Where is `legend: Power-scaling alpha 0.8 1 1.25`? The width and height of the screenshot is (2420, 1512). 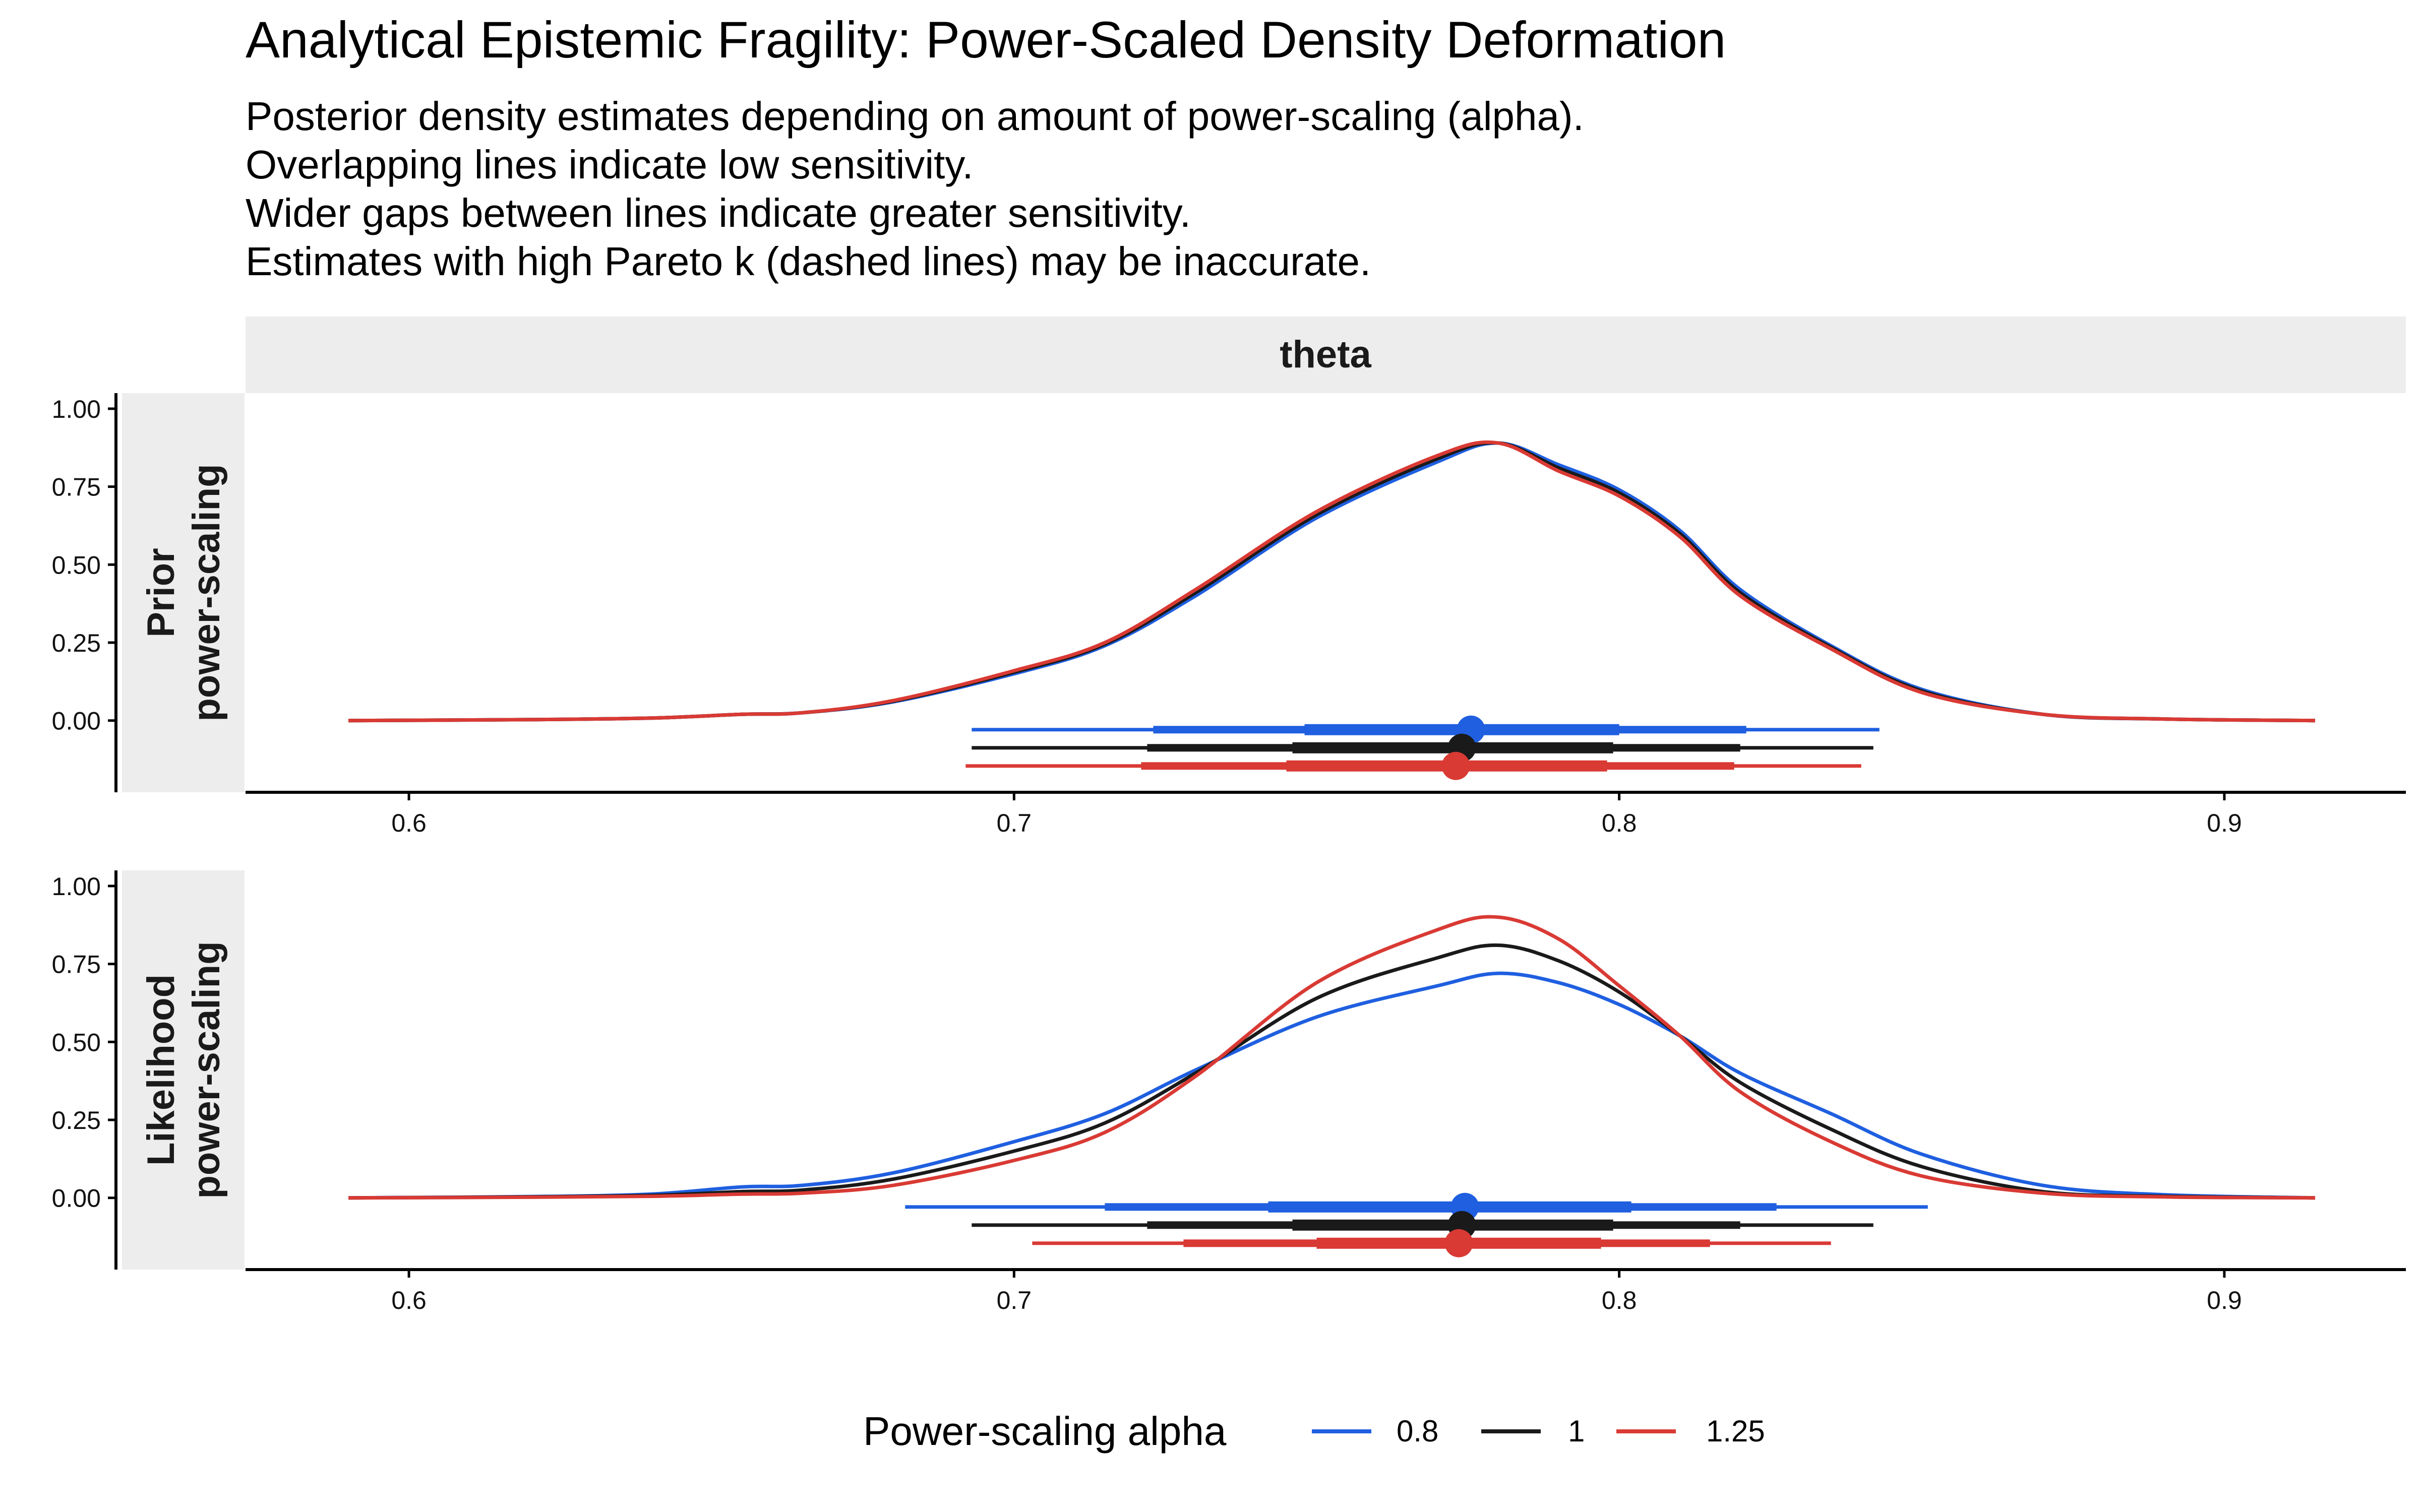 legend: Power-scaling alpha 0.8 1 1.25 is located at coordinates (1314, 1431).